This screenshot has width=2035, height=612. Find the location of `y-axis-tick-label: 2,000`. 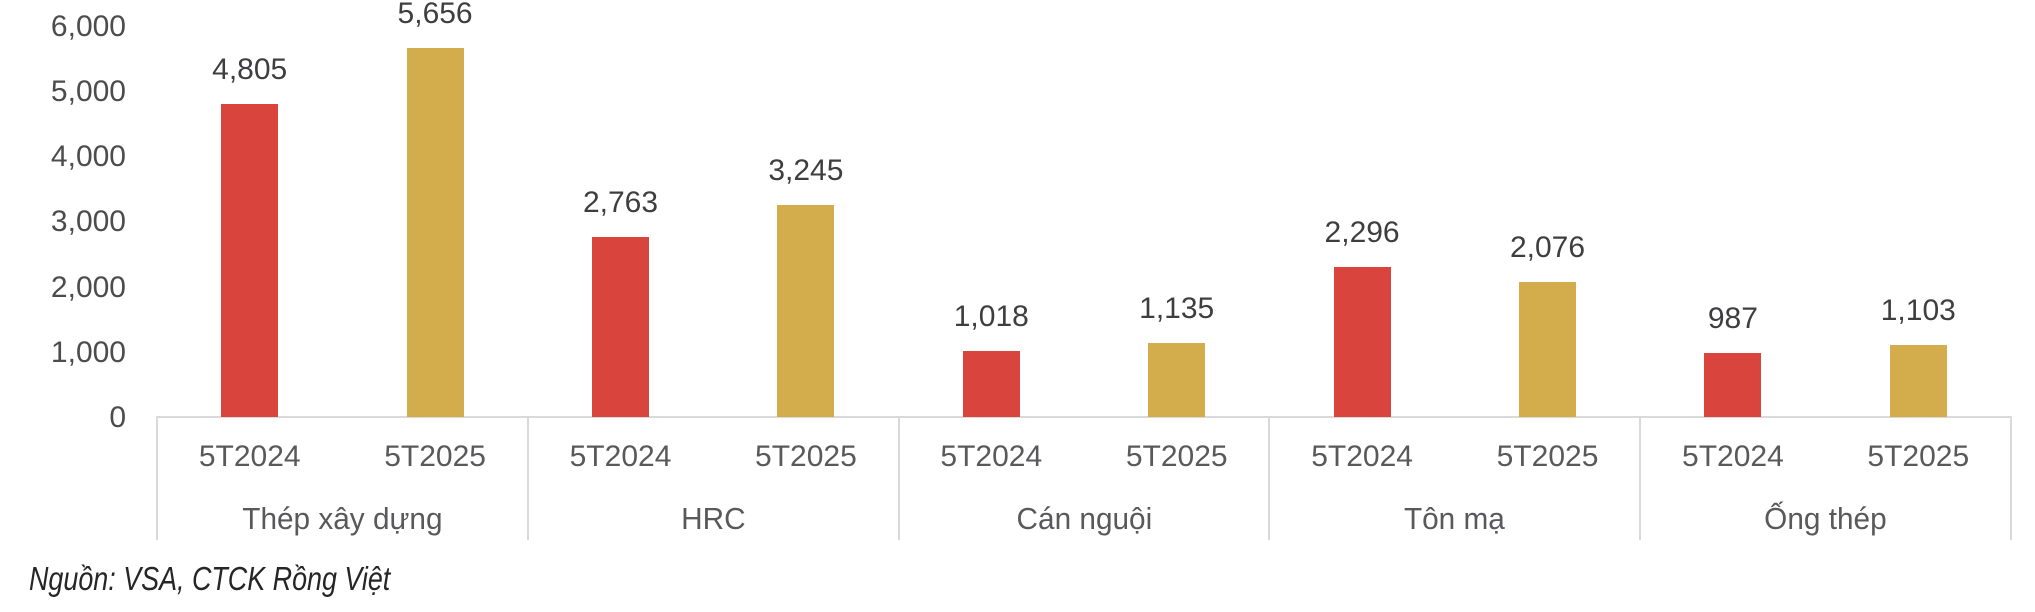

y-axis-tick-label: 2,000 is located at coordinates (88, 287).